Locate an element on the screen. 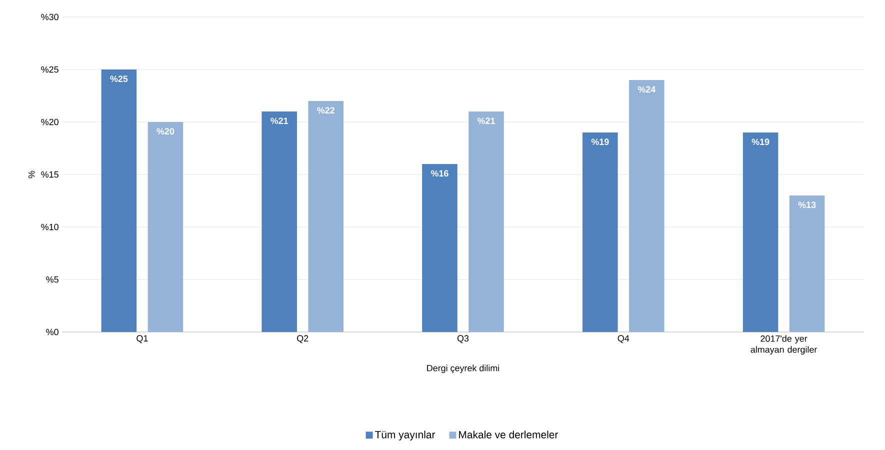 This screenshot has width=885, height=450. data-label: %20 is located at coordinates (165, 131).